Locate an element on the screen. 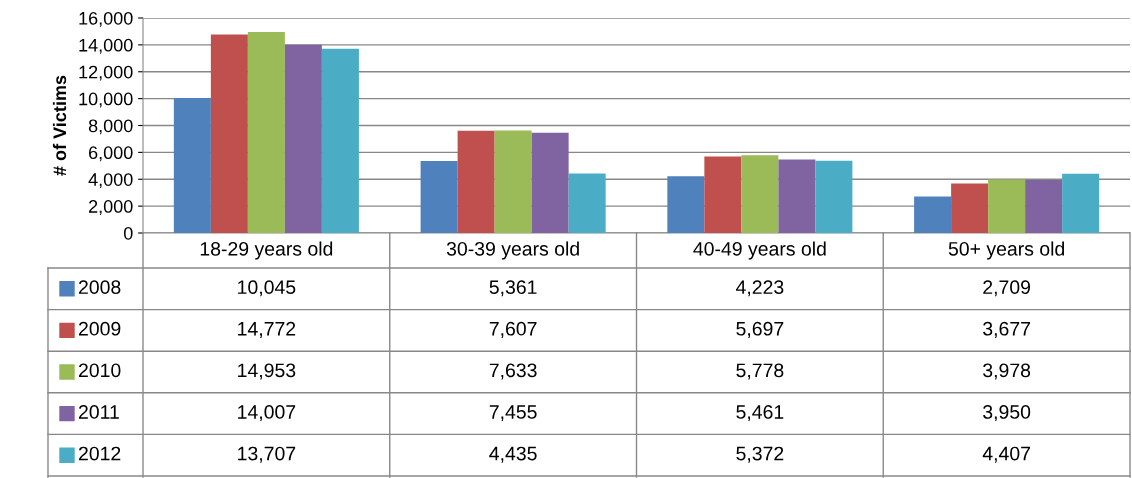  data-label: 3,950 is located at coordinates (1007, 413).